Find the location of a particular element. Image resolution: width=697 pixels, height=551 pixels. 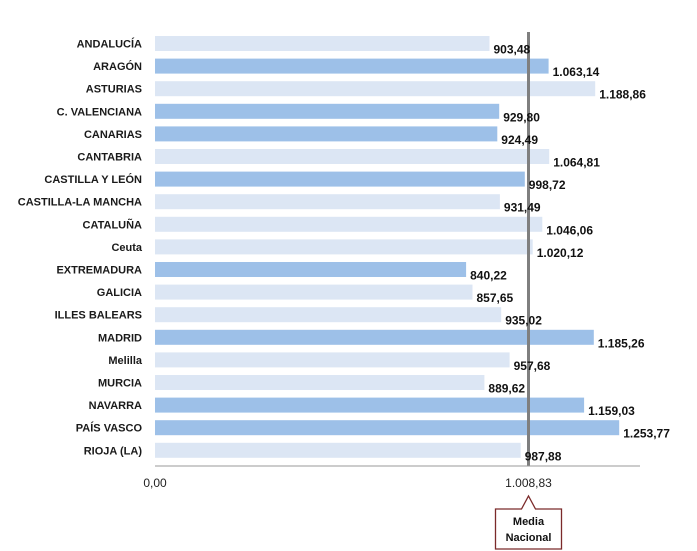

callout-box is located at coordinates (528, 522).